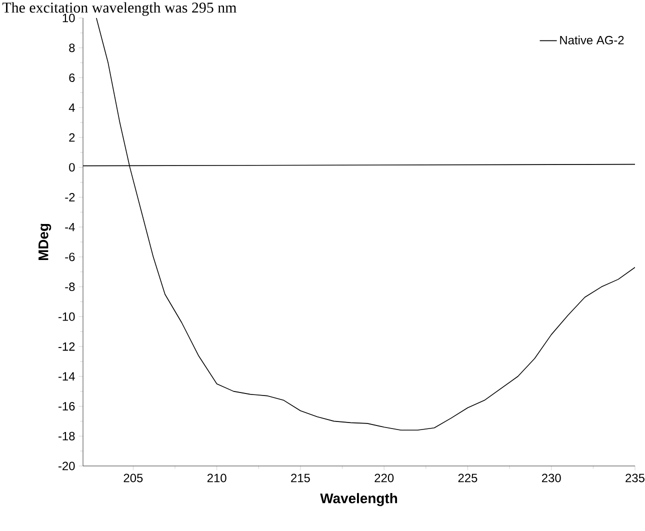  What do you see at coordinates (66, 316) in the screenshot?
I see `y-tick-label: -10` at bounding box center [66, 316].